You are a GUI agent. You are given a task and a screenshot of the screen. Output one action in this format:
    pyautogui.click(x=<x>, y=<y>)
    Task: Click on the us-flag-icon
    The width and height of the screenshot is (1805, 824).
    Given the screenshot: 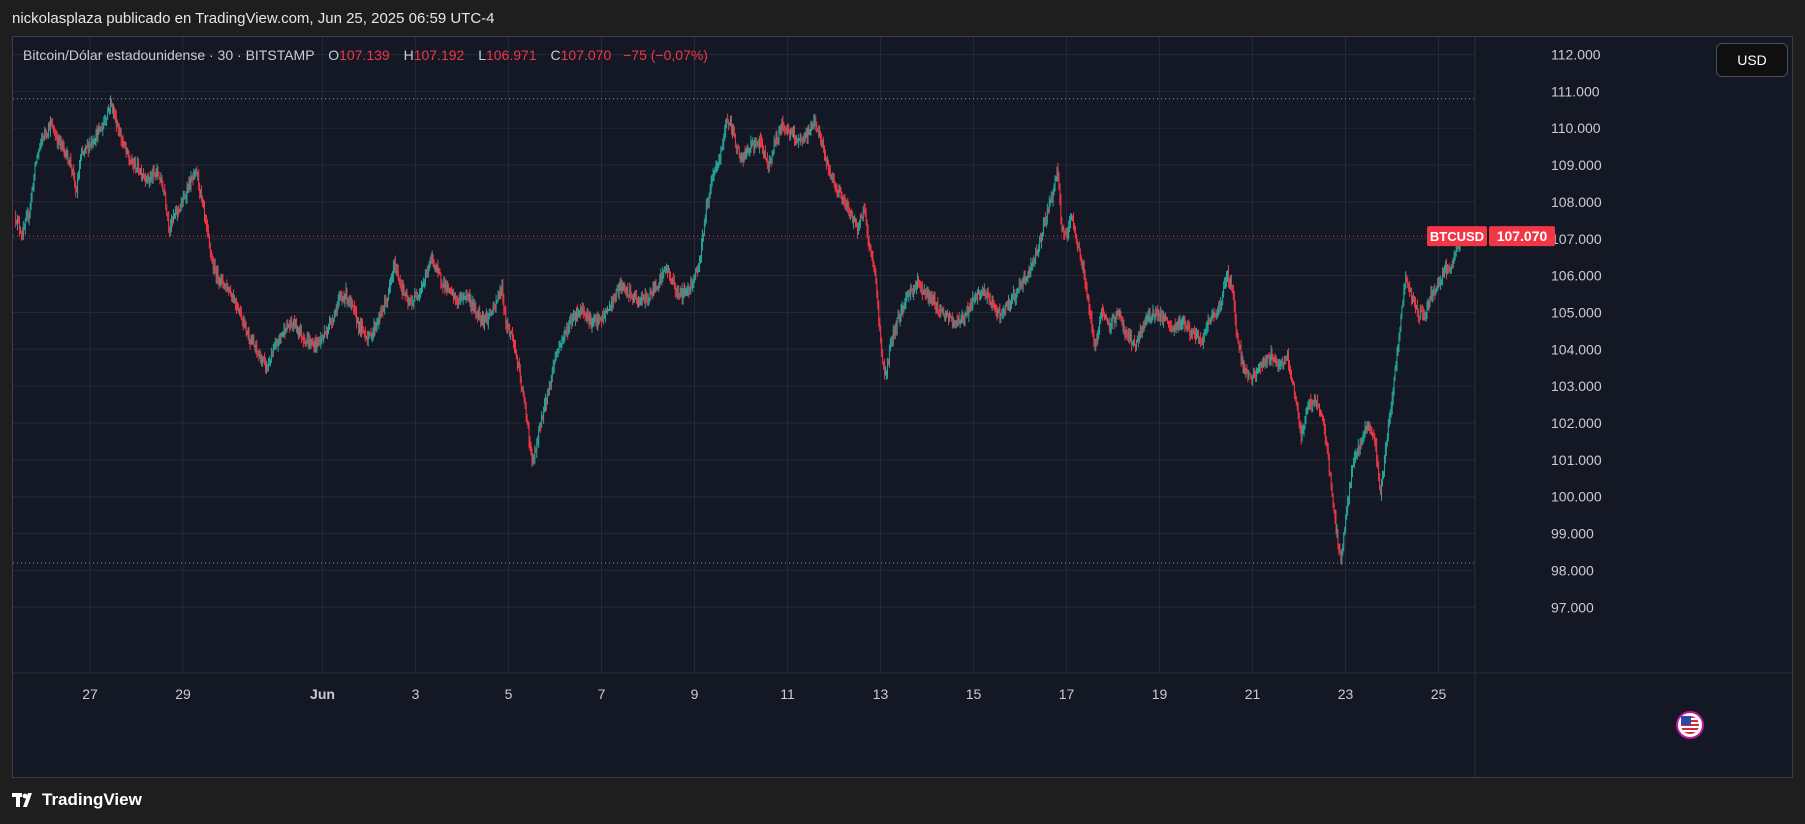 What is the action you would take?
    pyautogui.click(x=1690, y=725)
    